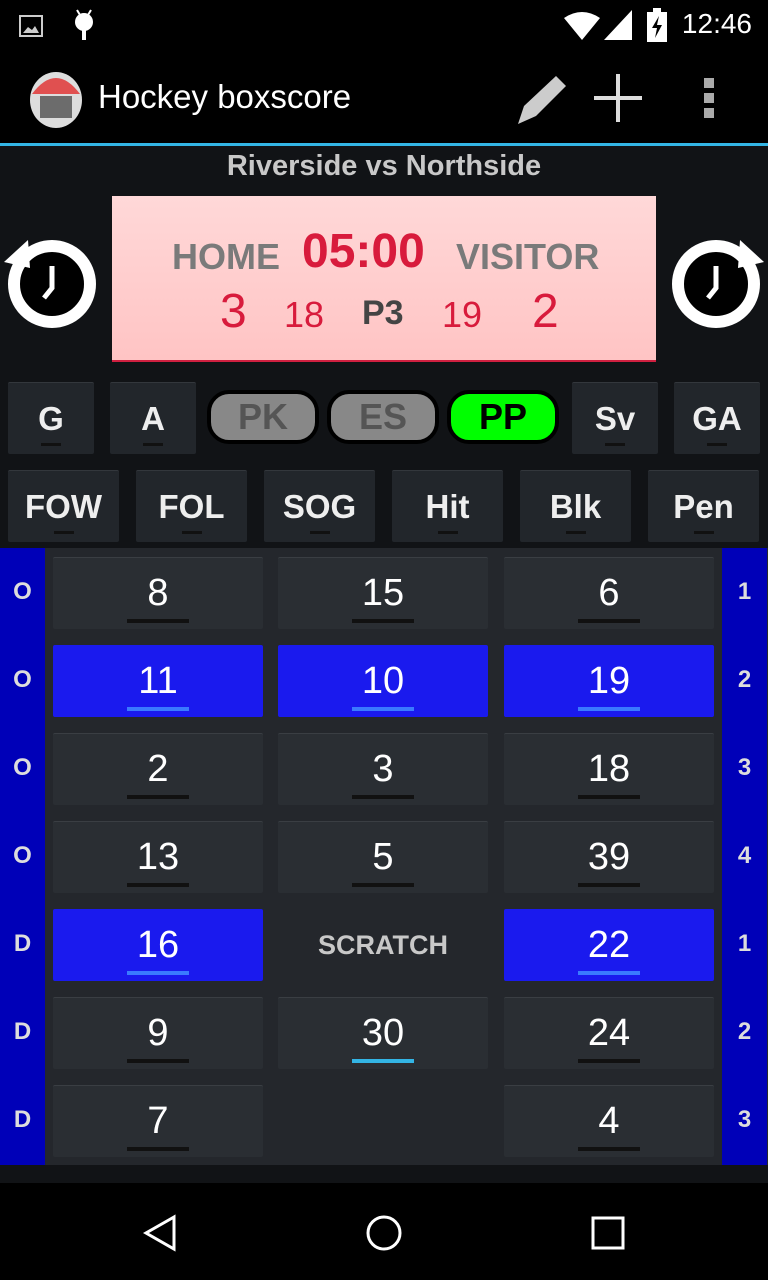 The width and height of the screenshot is (768, 1280). I want to click on player-number: 11, so click(158, 680).